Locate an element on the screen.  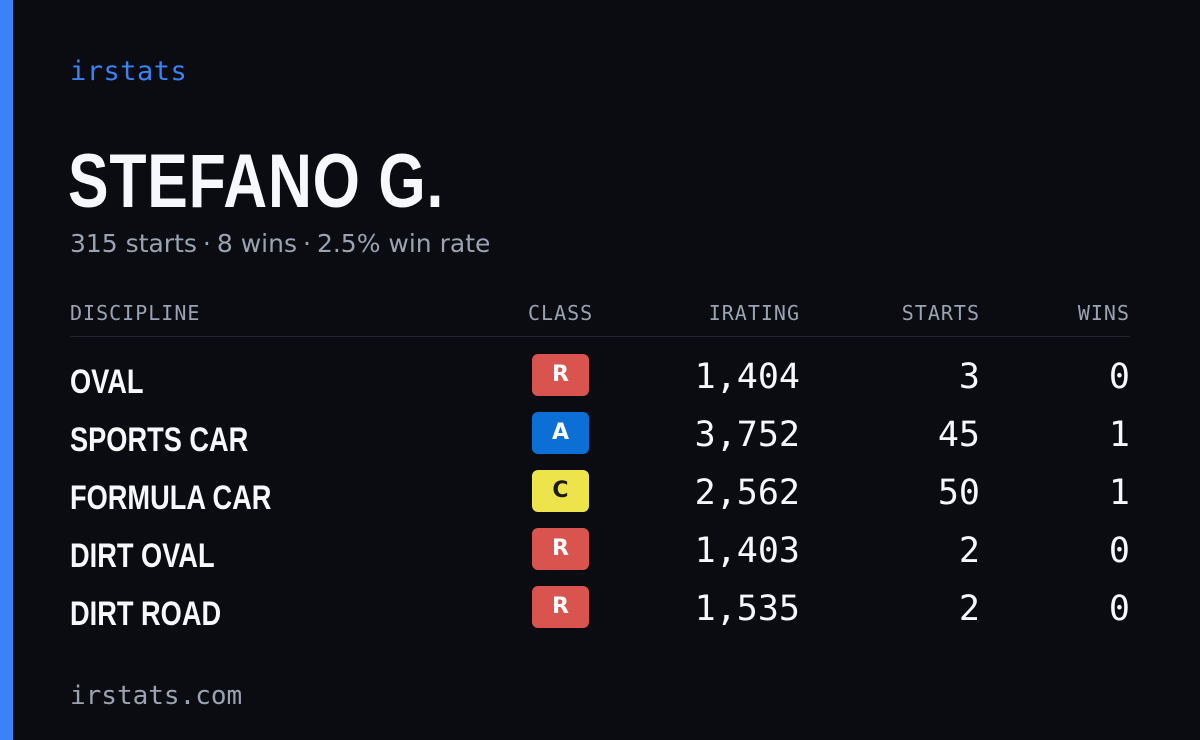
discipline-name: SPORTS CAR is located at coordinates (159, 440).